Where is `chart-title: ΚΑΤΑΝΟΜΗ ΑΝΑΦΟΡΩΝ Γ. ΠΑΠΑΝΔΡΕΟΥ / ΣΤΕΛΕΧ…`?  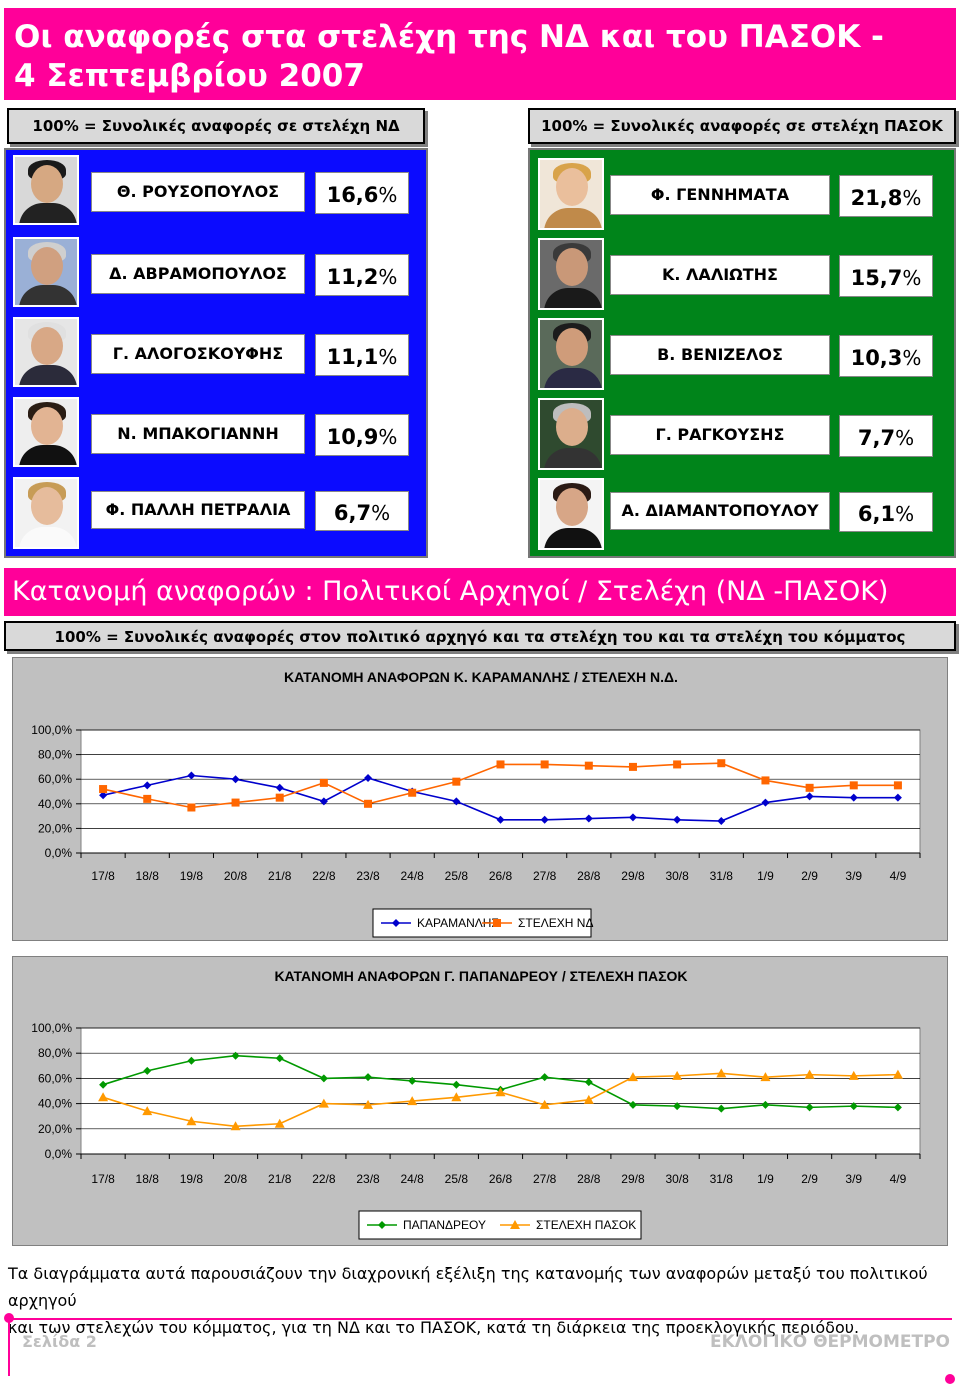
chart-title: ΚΑΤΑΝΟΜΗ ΑΝΑΦΟΡΩΝ Γ. ΠΑΠΑΝΔΡΕΟΥ / ΣΤΕΛΕΧ… is located at coordinates (480, 976).